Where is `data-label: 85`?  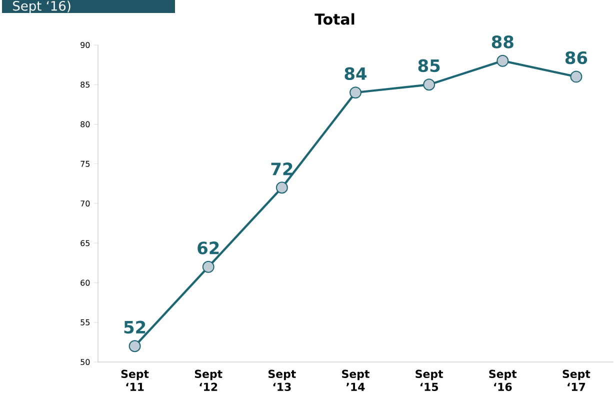
data-label: 85 is located at coordinates (429, 65).